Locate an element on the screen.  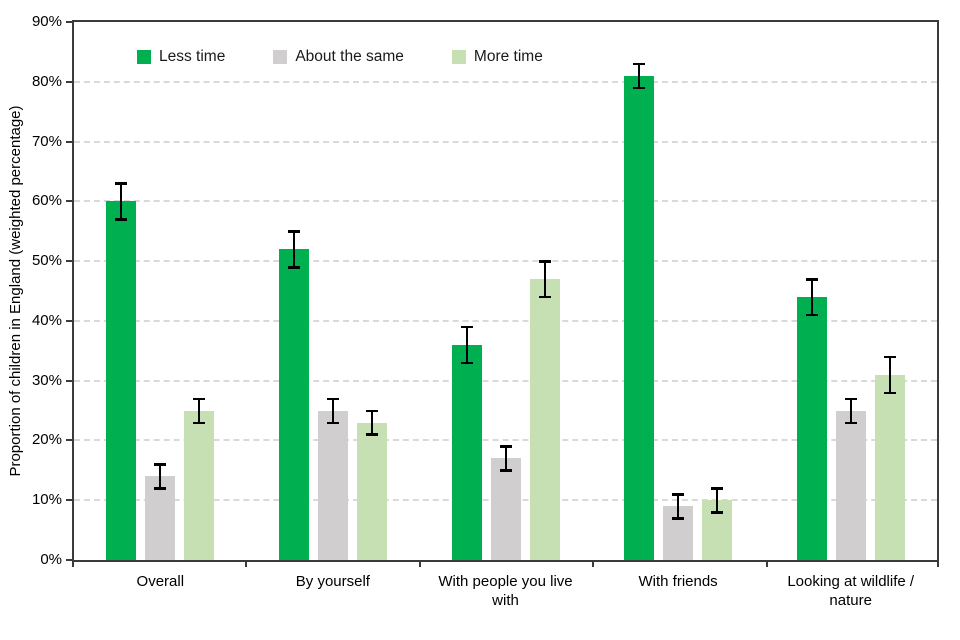
legend: Less time About the same More time is located at coordinates (340, 57).